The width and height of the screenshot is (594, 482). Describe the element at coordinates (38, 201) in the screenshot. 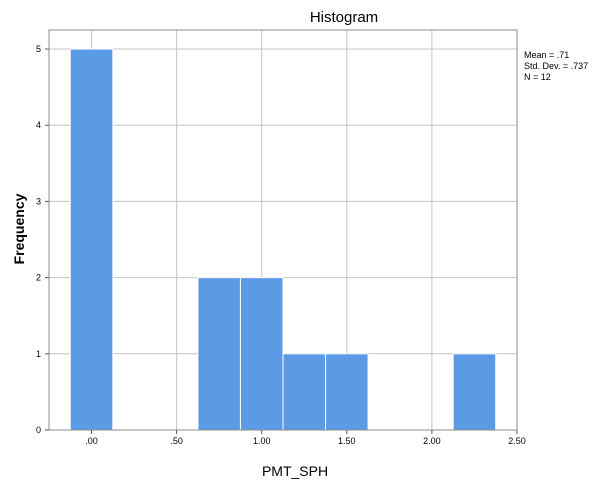

I see `y-tick-label: 3` at that location.